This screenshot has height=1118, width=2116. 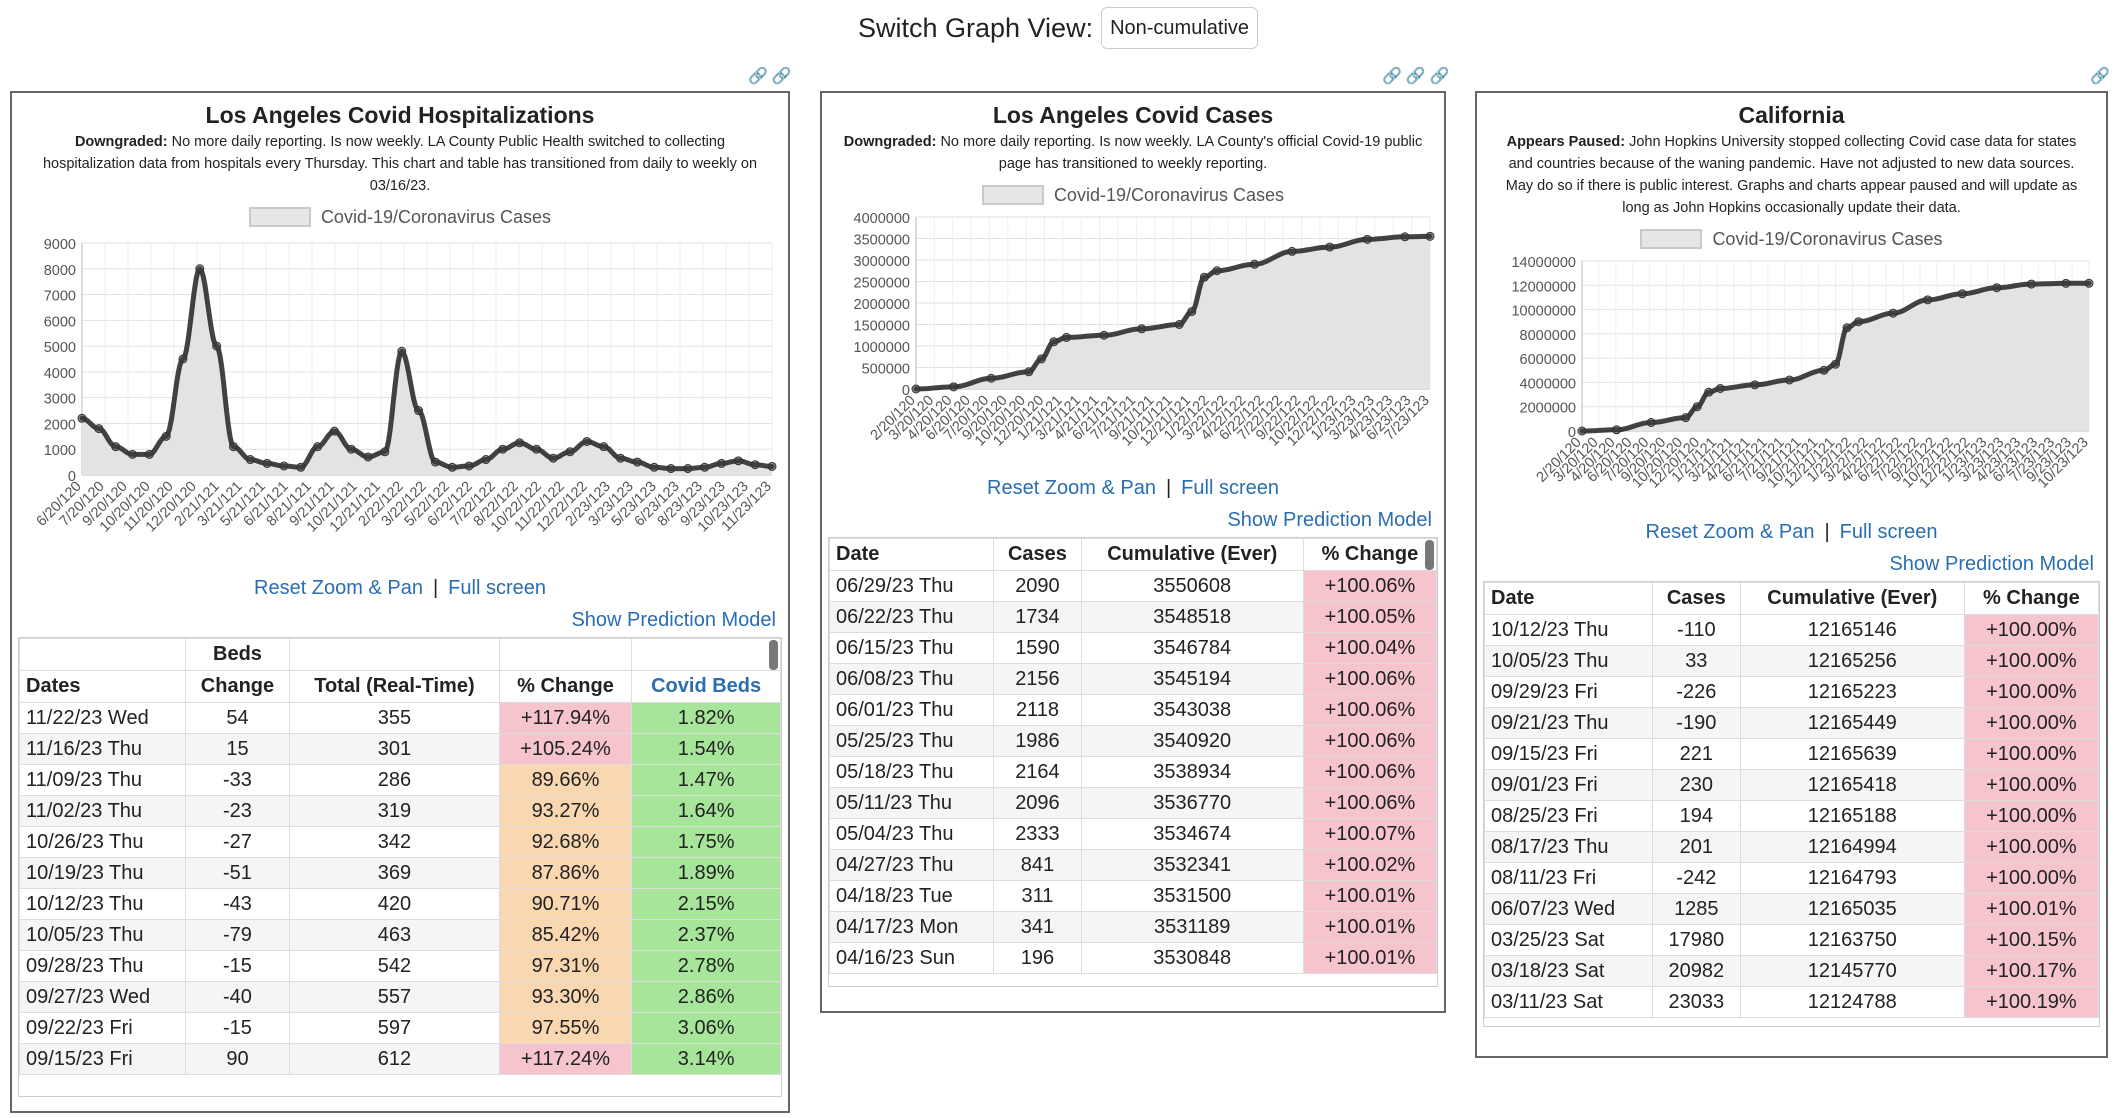 What do you see at coordinates (1791, 754) in the screenshot?
I see `table-row: 09/15/23 Fri 221 12165639 +100.00%` at bounding box center [1791, 754].